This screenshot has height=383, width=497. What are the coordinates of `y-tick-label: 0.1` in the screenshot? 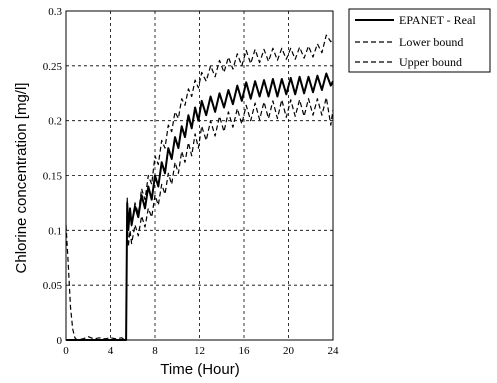 It's located at (55, 231).